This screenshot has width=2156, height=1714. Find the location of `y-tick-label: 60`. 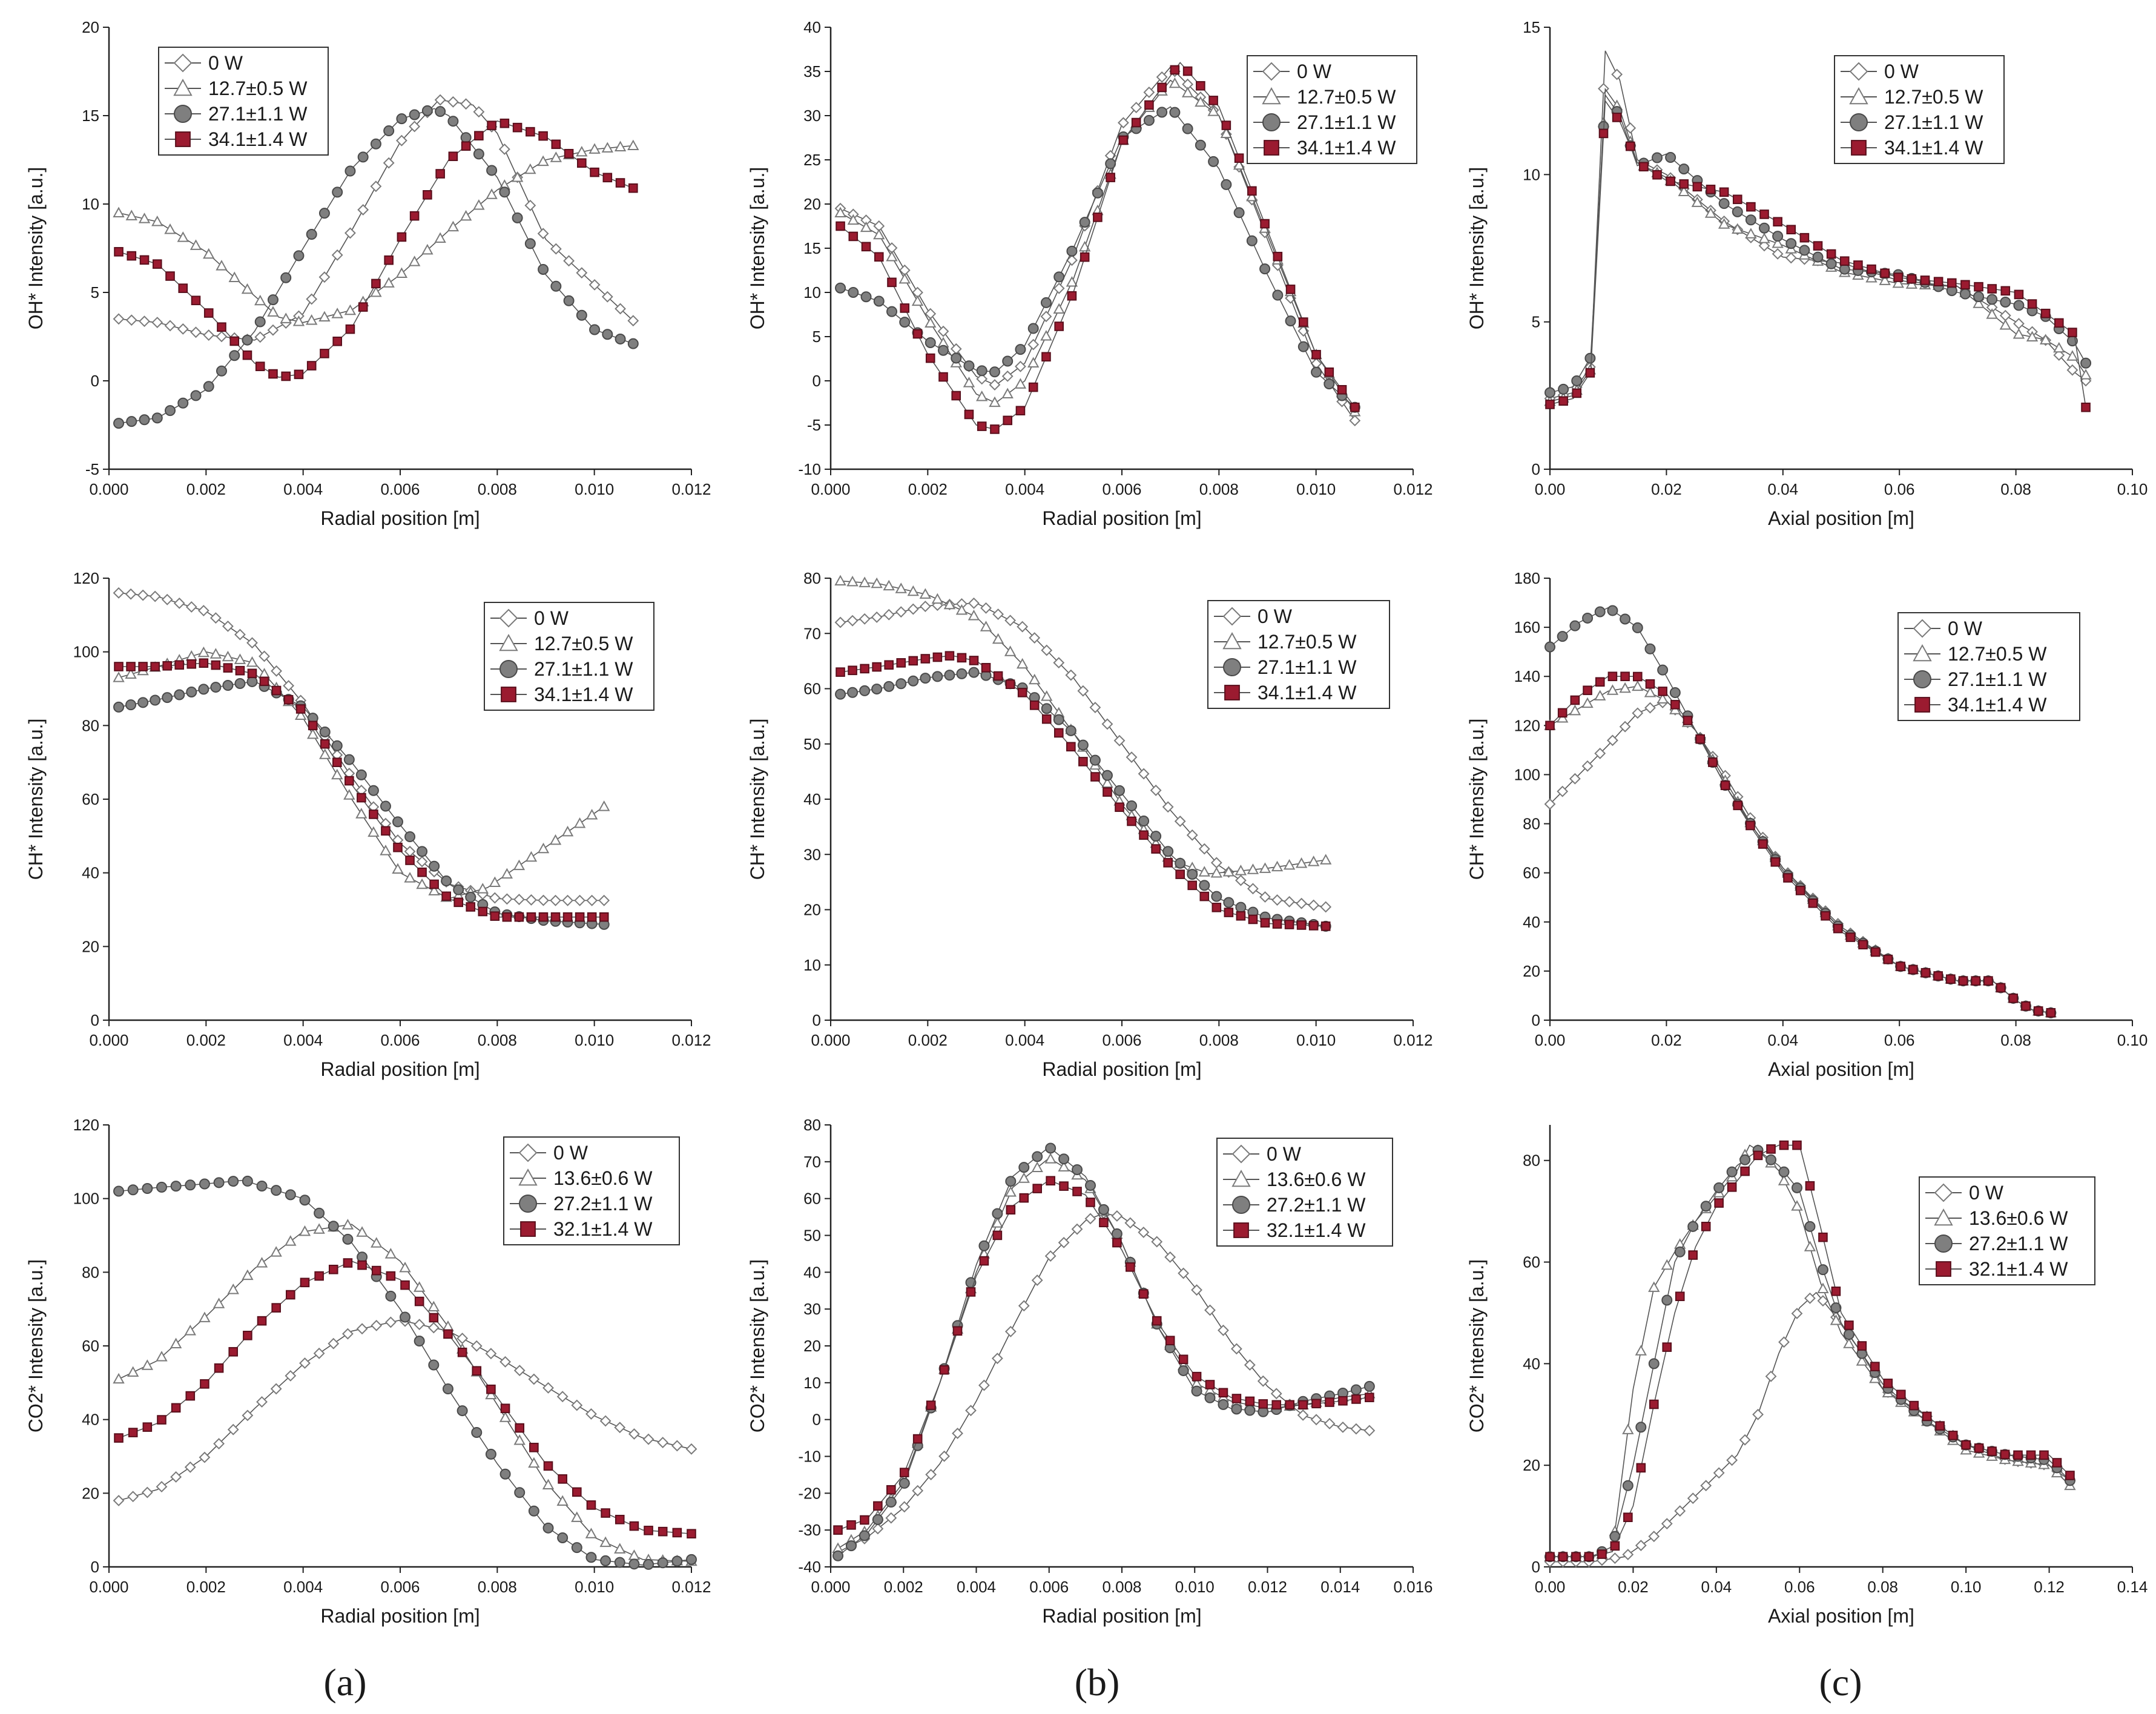

y-tick-label: 60 is located at coordinates (1531, 1262).